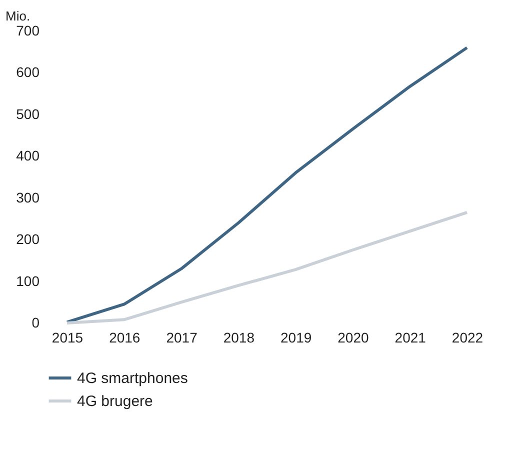 The width and height of the screenshot is (510, 452). What do you see at coordinates (296, 338) in the screenshot?
I see `x-tick-label: 2019` at bounding box center [296, 338].